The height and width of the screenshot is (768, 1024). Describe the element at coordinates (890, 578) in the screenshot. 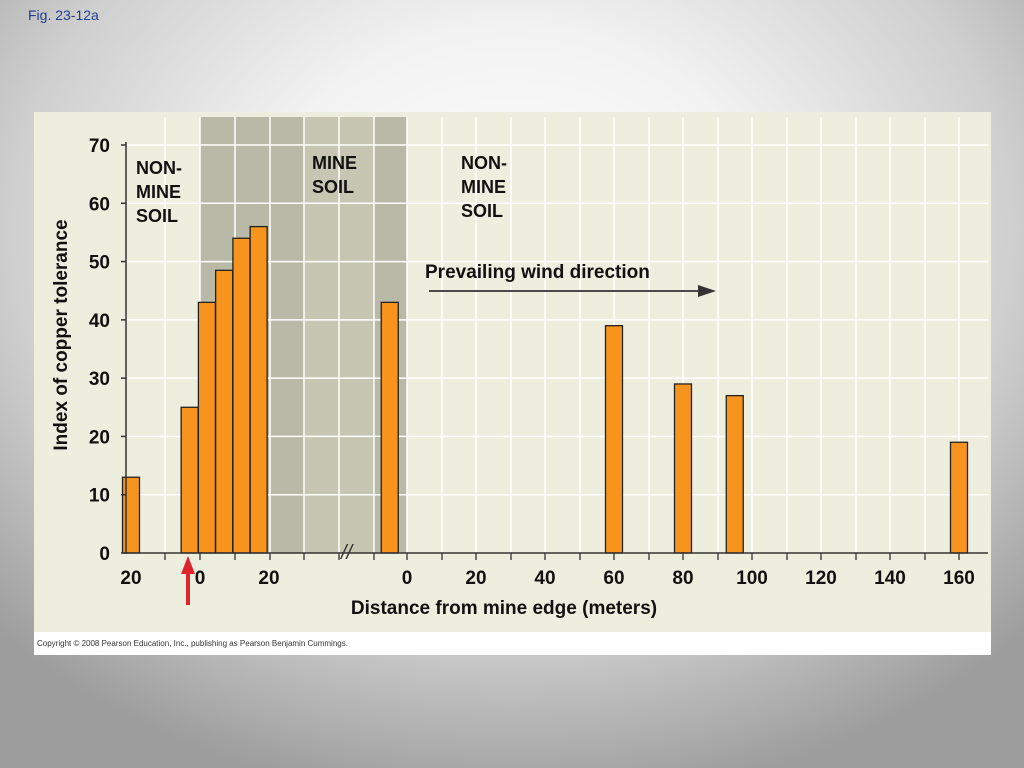

I see `x-tick-label: 140` at that location.